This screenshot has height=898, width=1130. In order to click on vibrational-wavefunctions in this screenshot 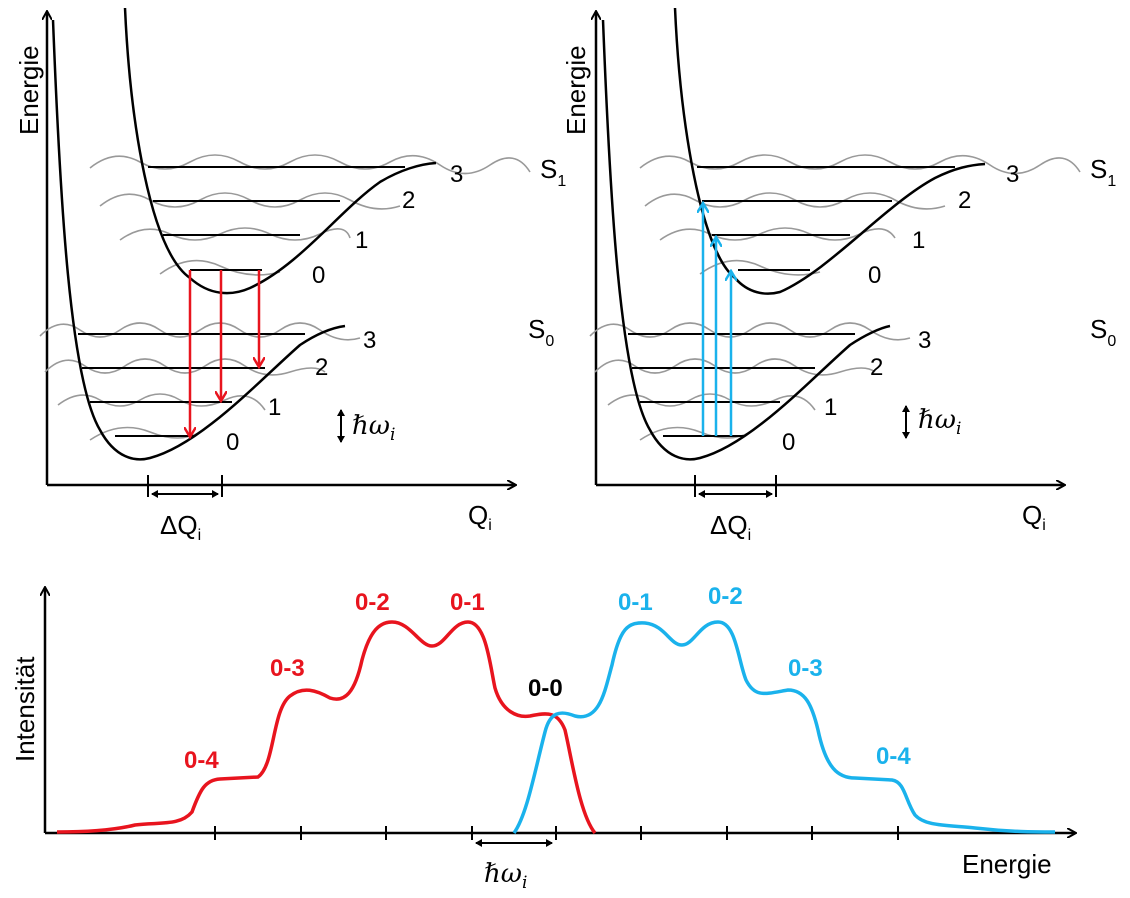, I will do `click(285, 297)`.